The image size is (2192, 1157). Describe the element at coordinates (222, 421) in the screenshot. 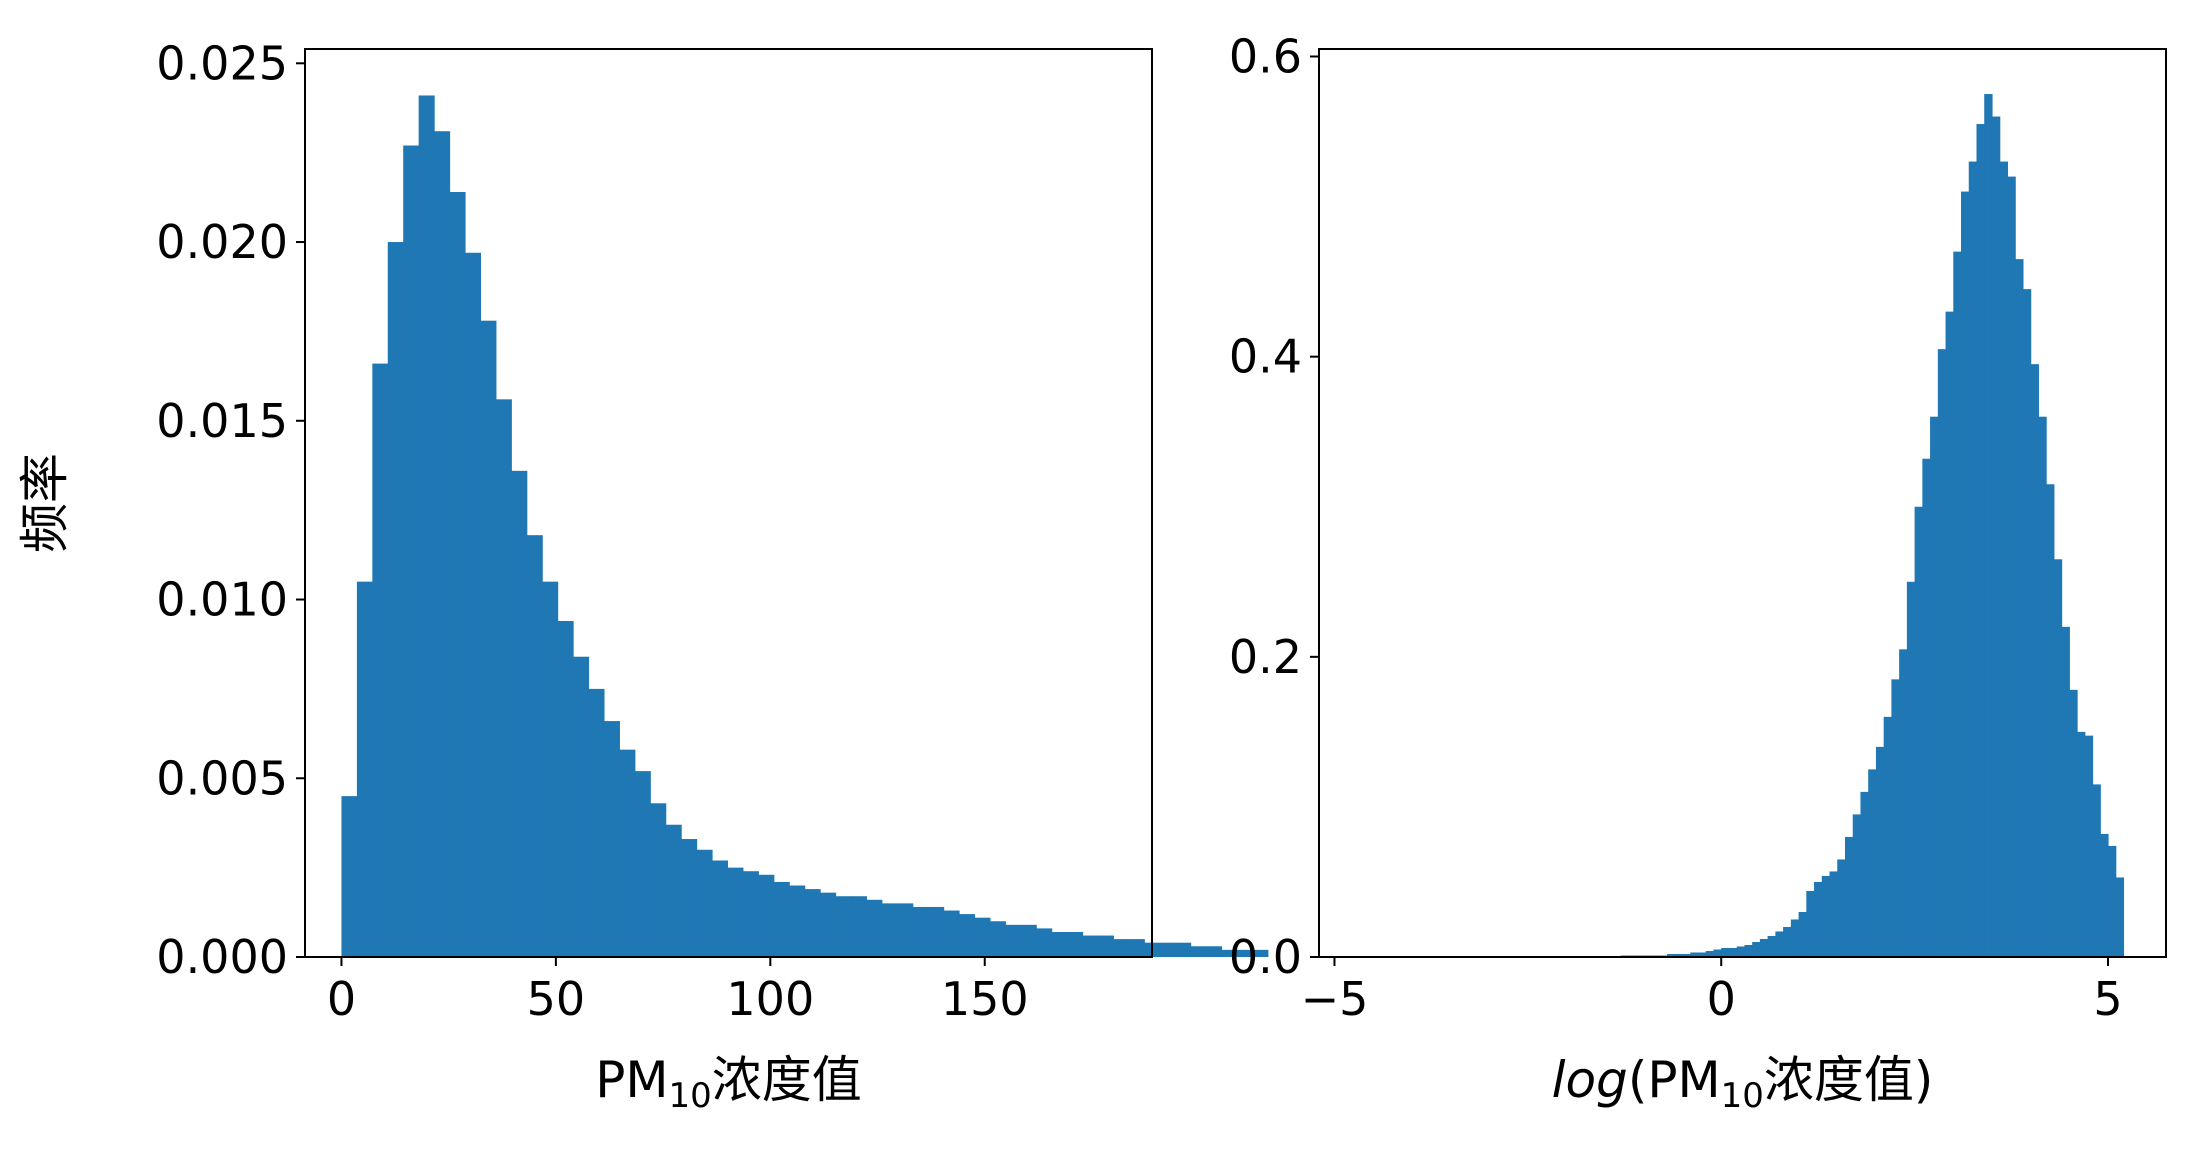

I see `y-tick-label: 0.015` at that location.